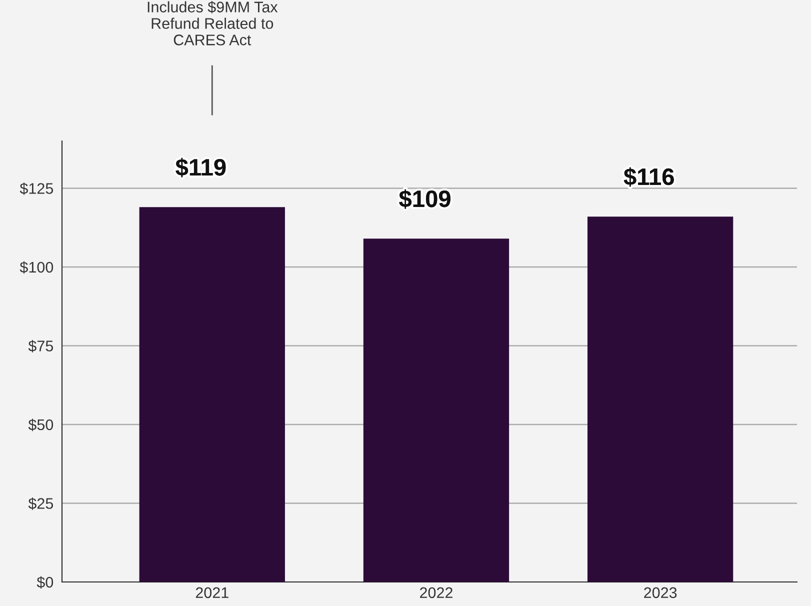 The width and height of the screenshot is (811, 606). Describe the element at coordinates (41, 346) in the screenshot. I see `y-tick-label: $75` at that location.